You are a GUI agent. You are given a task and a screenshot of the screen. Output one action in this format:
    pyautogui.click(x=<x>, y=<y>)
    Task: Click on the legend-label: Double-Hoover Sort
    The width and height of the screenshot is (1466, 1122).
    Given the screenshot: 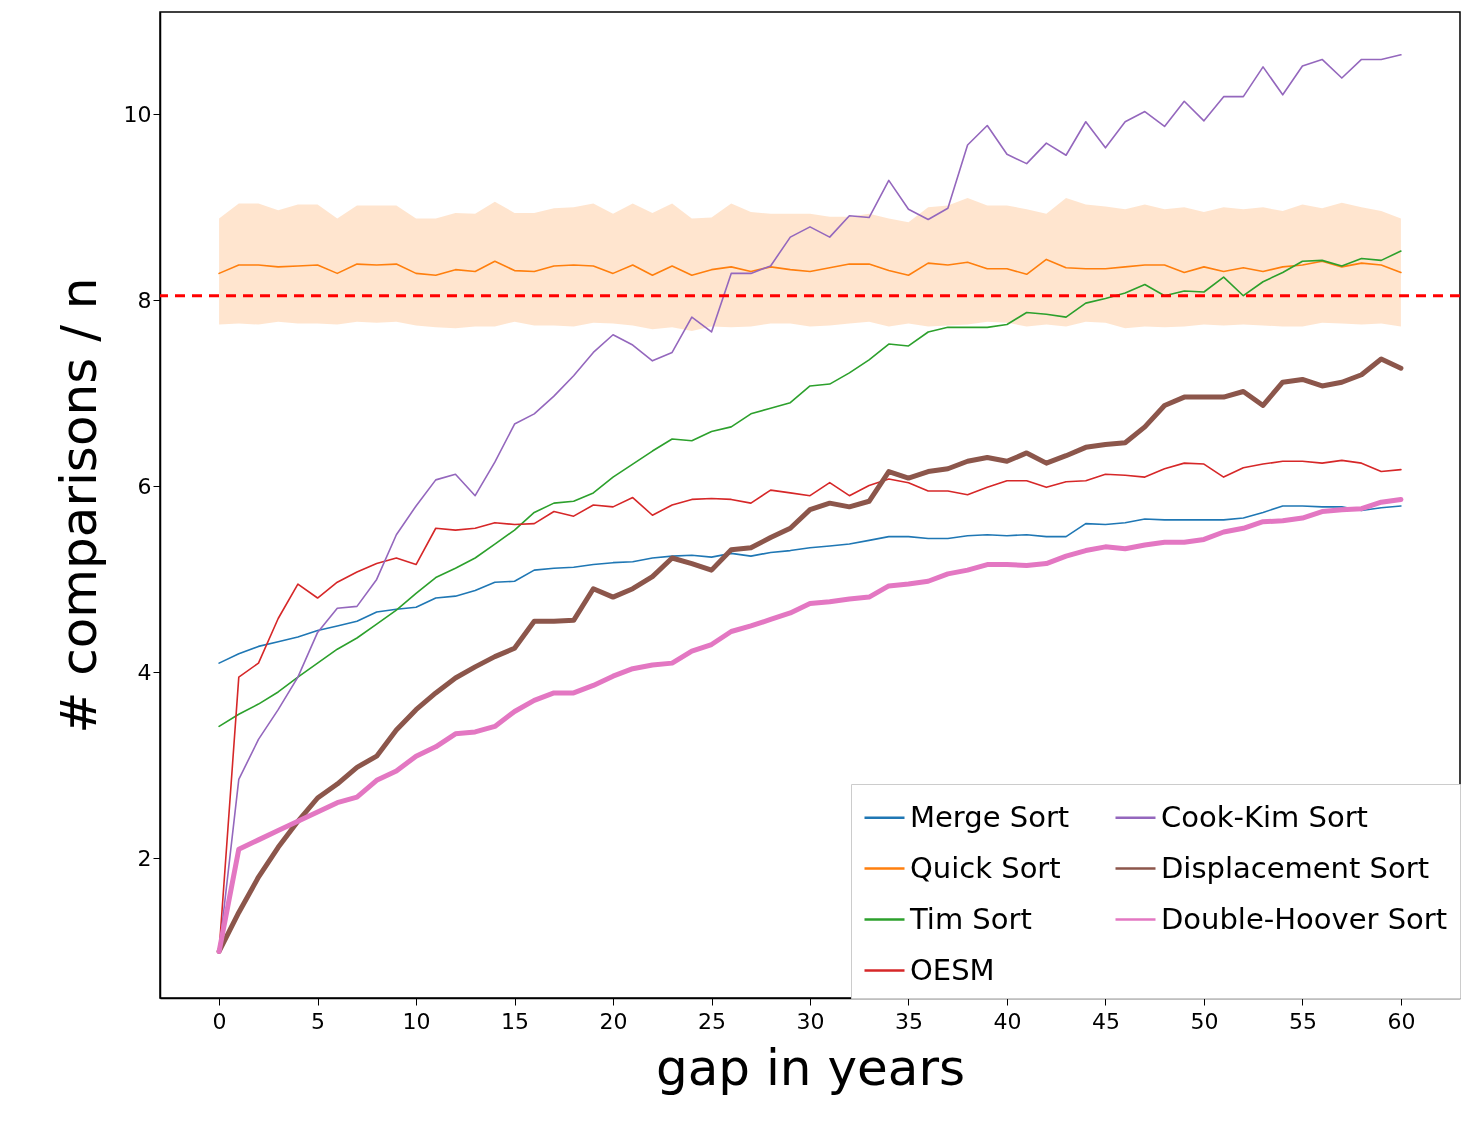 What is the action you would take?
    pyautogui.click(x=1304, y=918)
    